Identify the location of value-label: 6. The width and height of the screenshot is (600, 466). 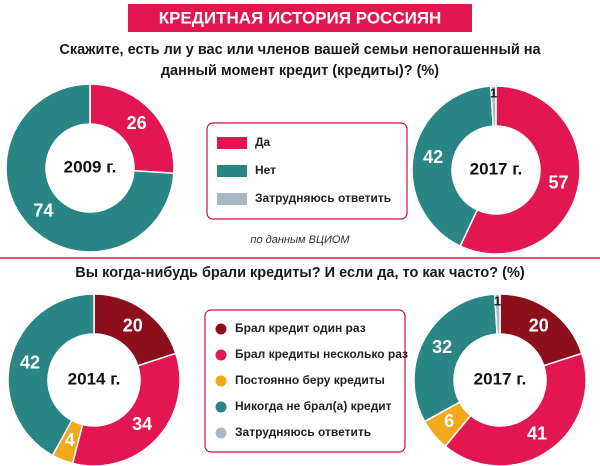
(449, 421).